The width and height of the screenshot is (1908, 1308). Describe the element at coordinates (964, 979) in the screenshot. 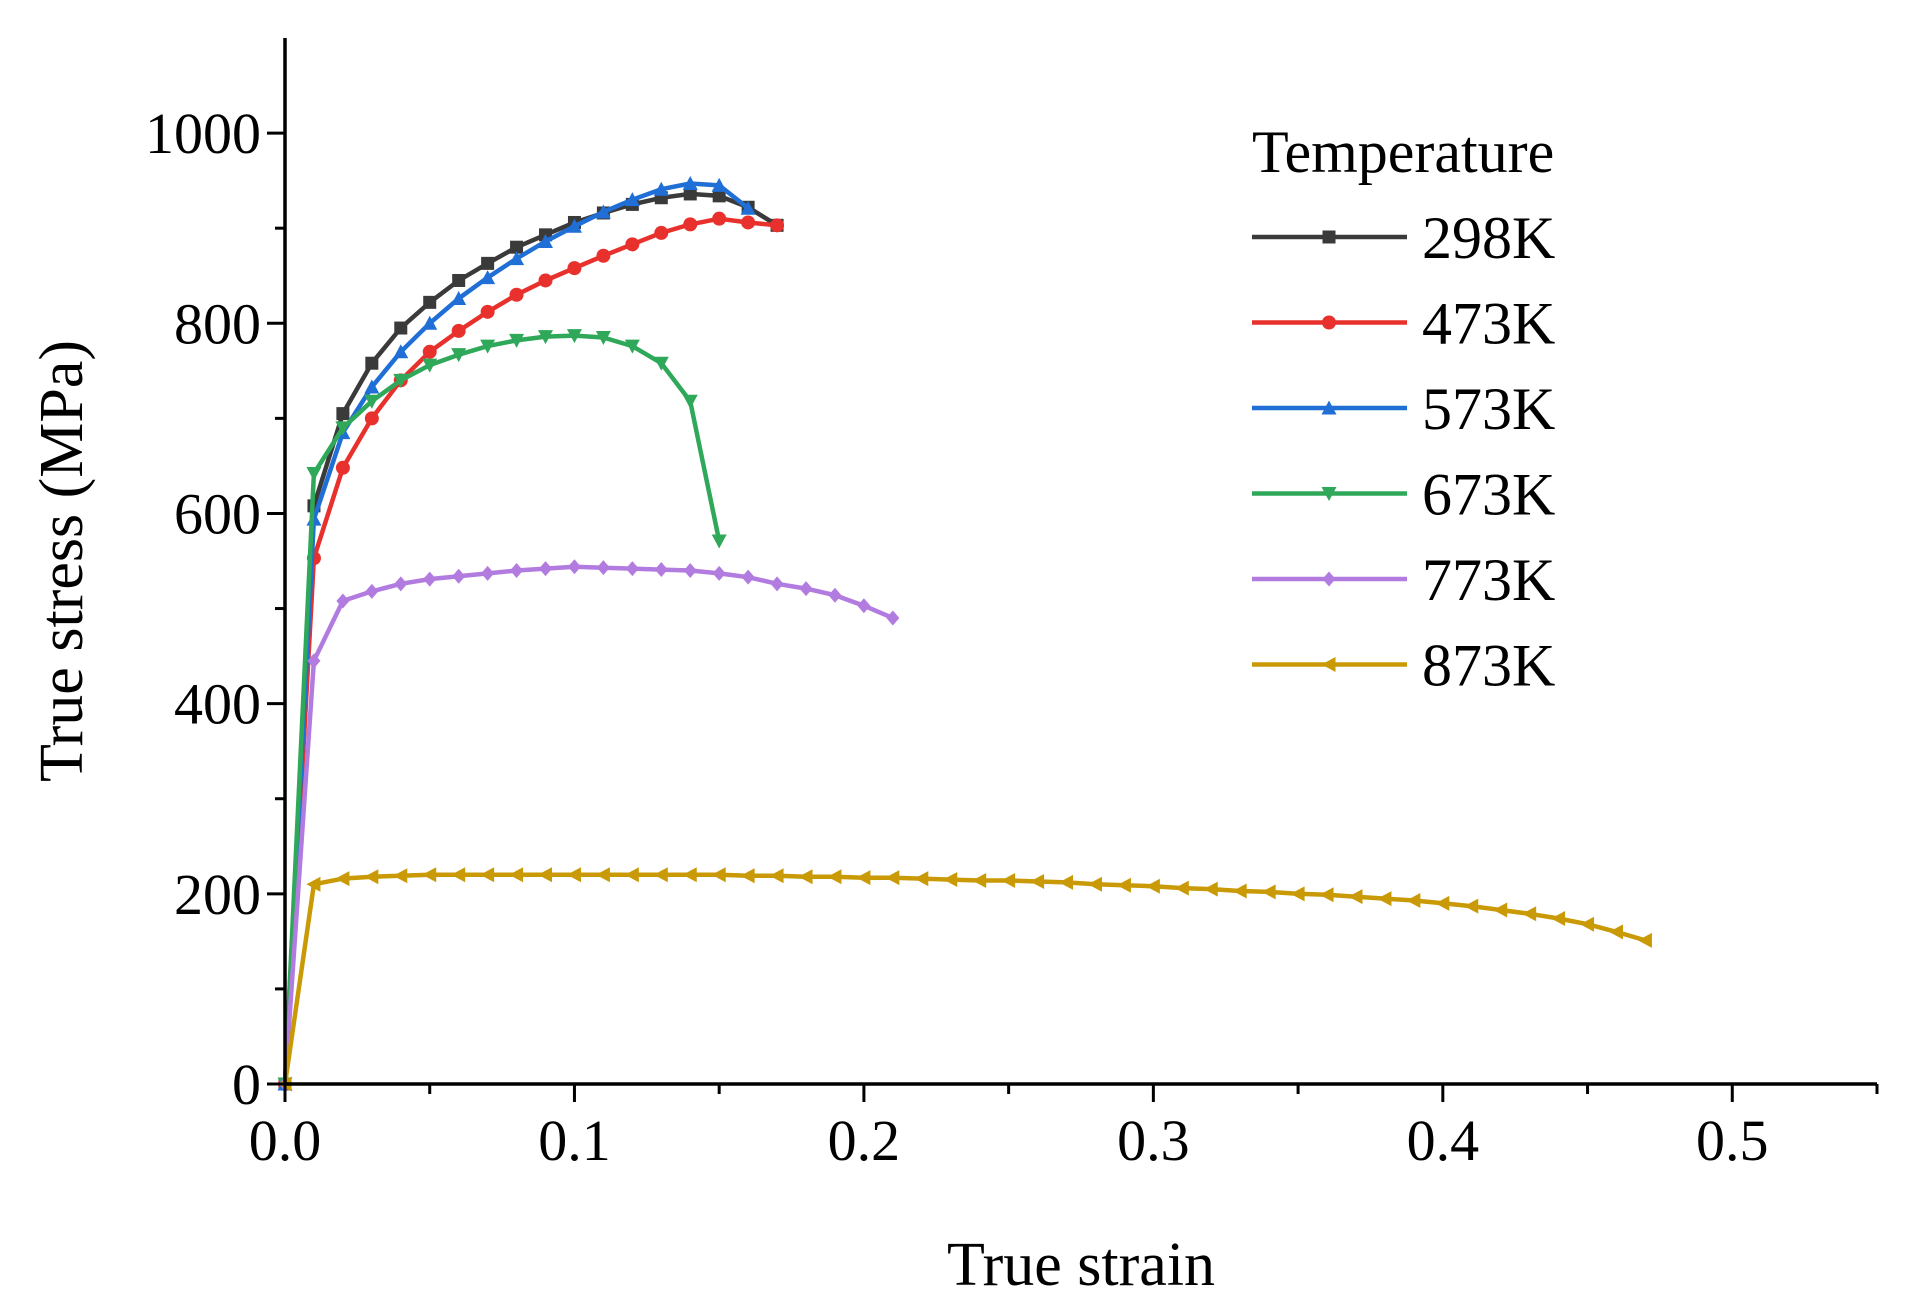

I see `series-873K` at that location.